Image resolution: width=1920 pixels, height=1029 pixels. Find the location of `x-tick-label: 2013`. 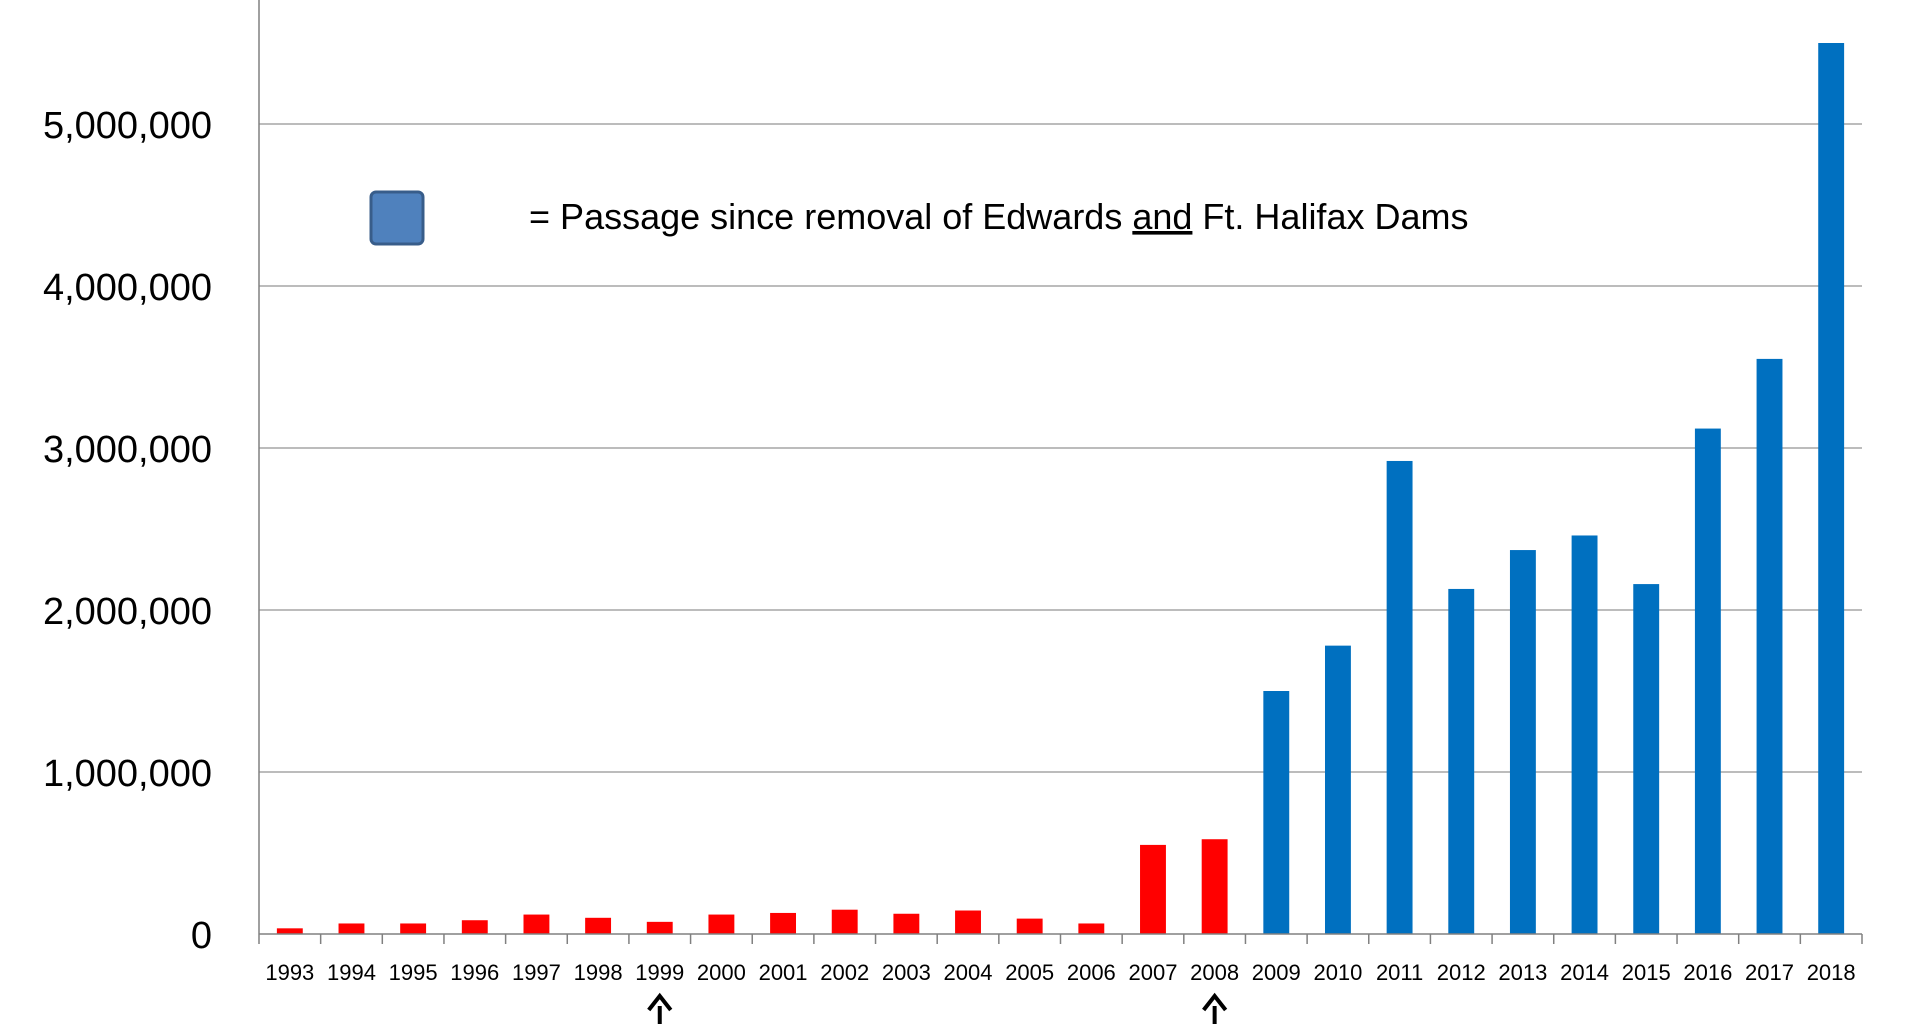

x-tick-label: 2013 is located at coordinates (1522, 972).